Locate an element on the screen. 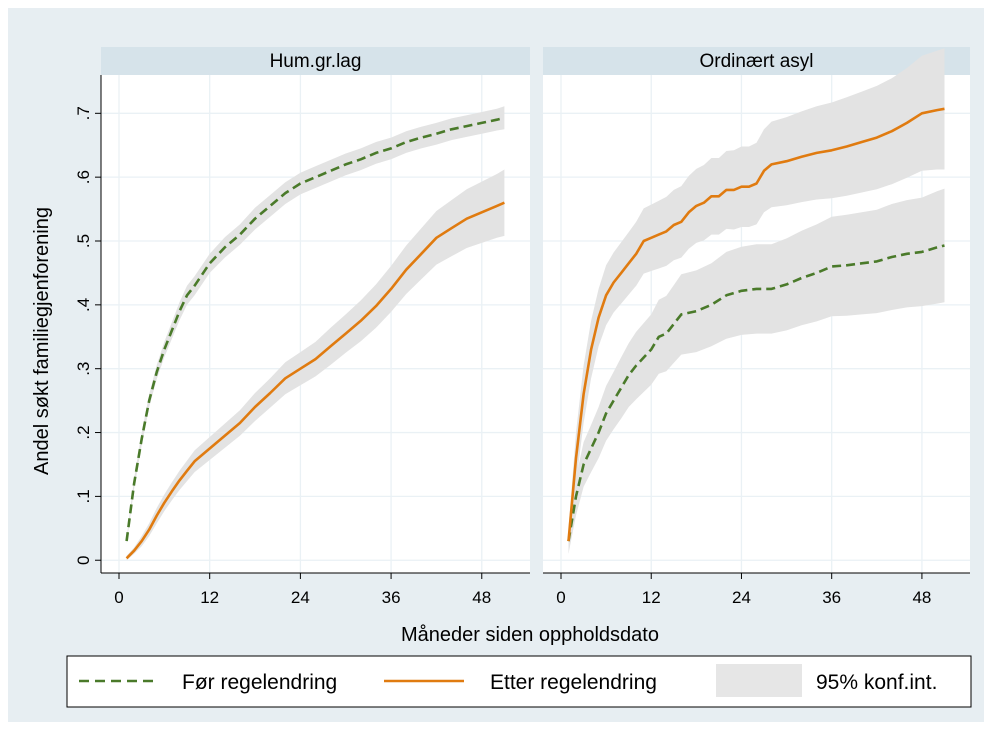  legend-label-ci: 95% konf.int. is located at coordinates (876, 682).